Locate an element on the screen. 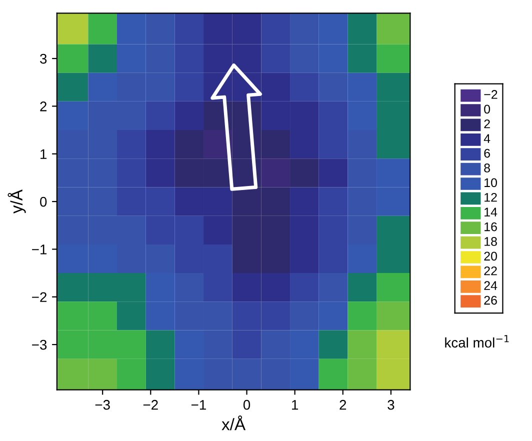  color-bar-label: 2 is located at coordinates (487, 123).